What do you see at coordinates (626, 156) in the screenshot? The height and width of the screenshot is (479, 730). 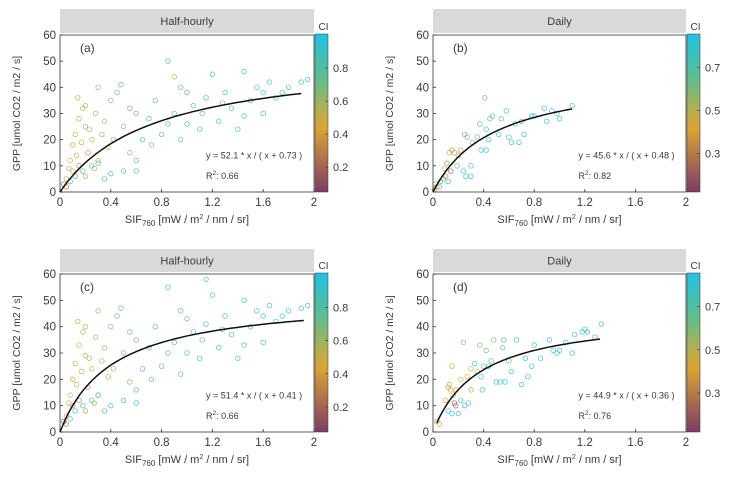 I see `fit-equation: y = 45.6 * x / ( x + 0.48 )` at bounding box center [626, 156].